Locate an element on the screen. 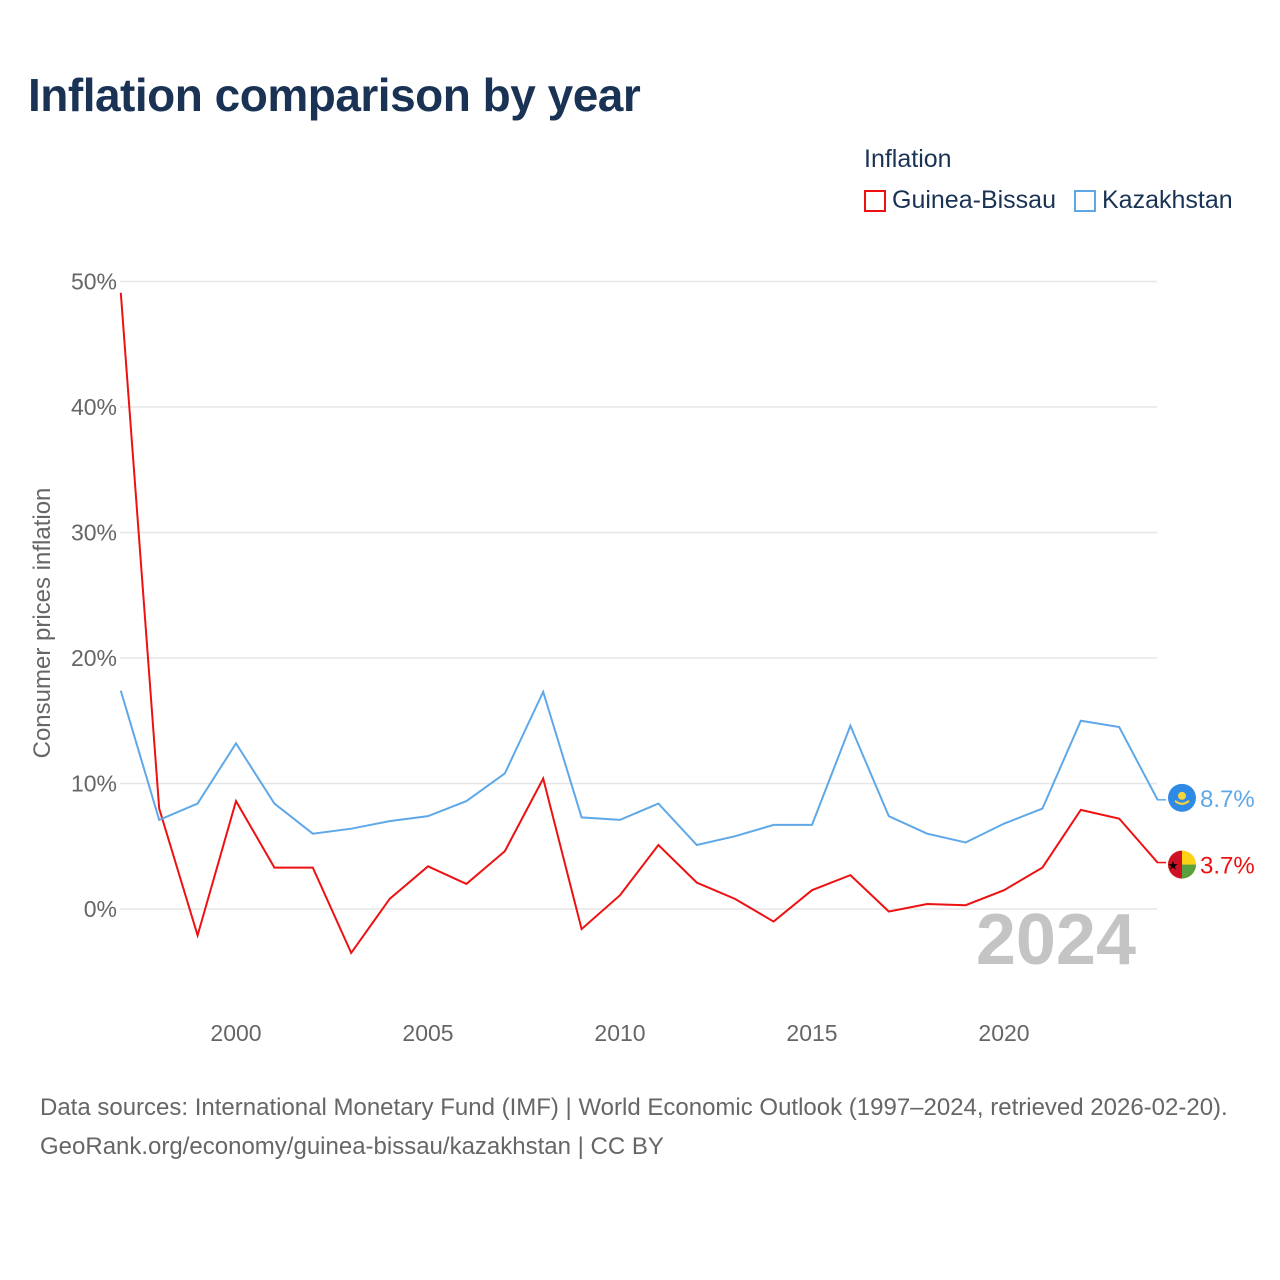 This screenshot has height=1280, width=1280. flag-star: ★ is located at coordinates (1173, 866).